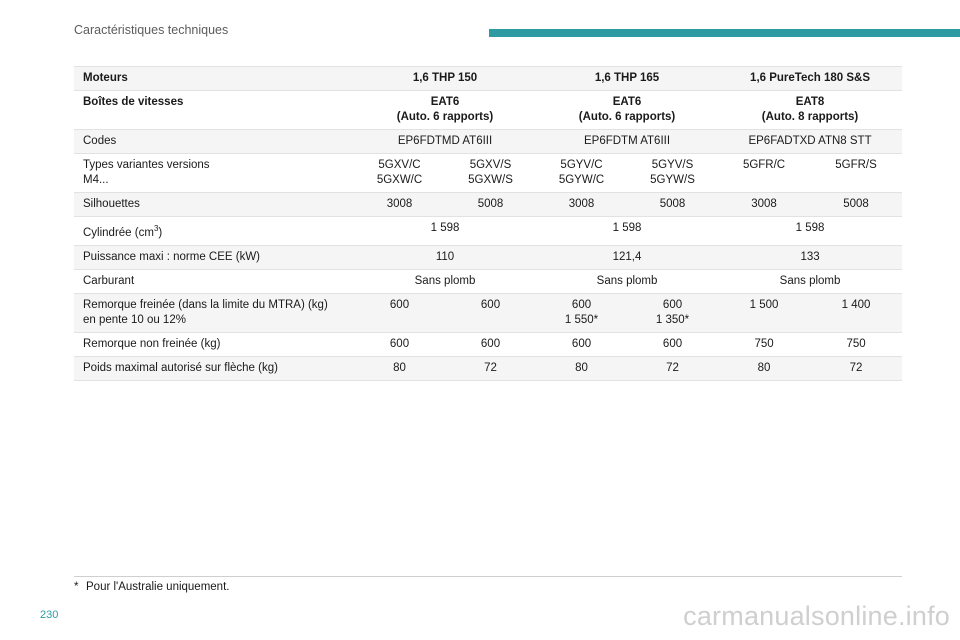 The width and height of the screenshot is (960, 640). Describe the element at coordinates (214, 368) in the screenshot. I see `row-label: Poids maximal autorisé sur flèche (kg)` at that location.